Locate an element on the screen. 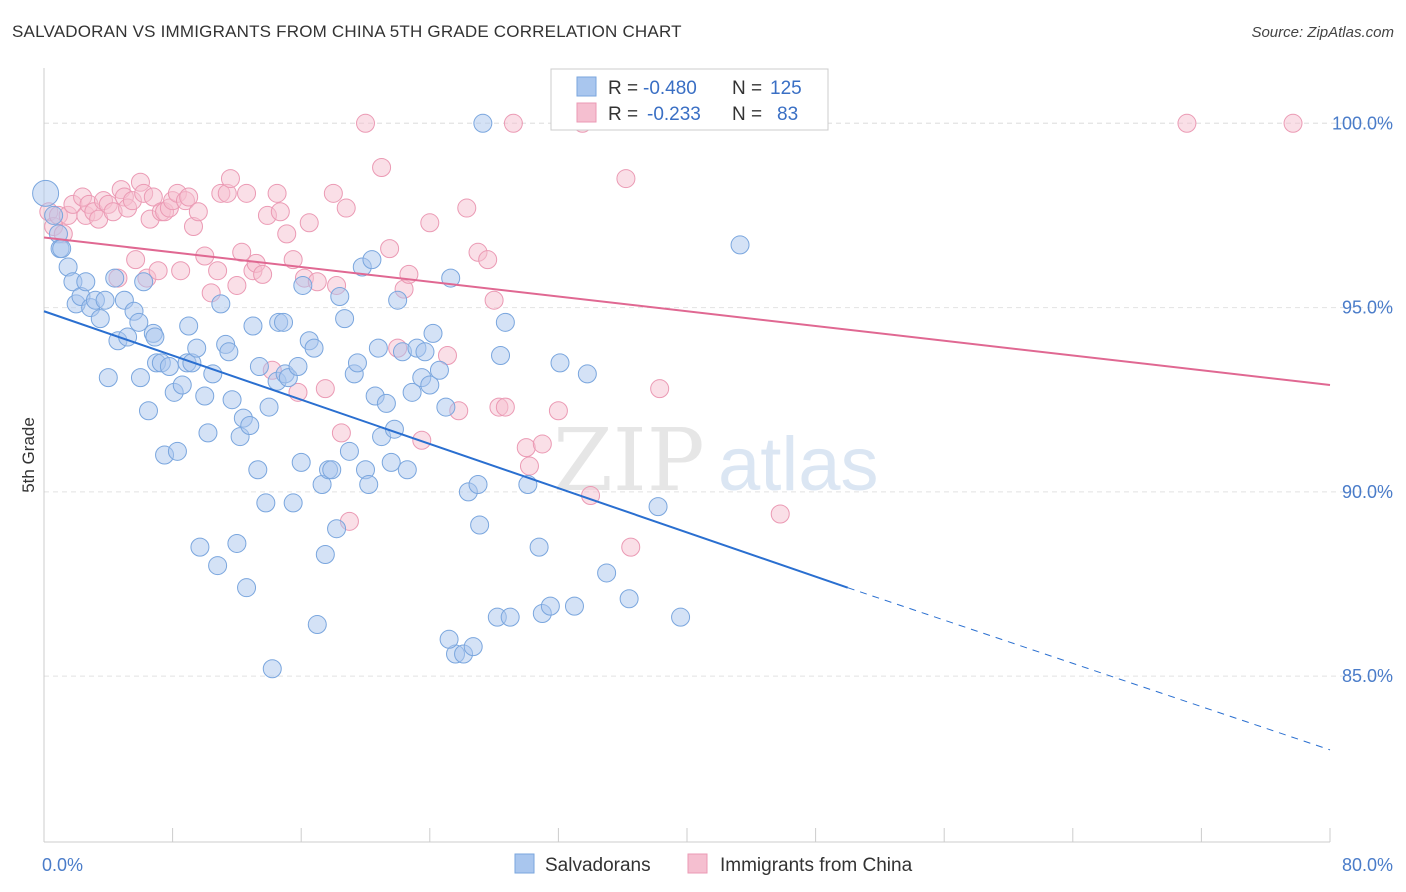 The width and height of the screenshot is (1406, 892). correlation-legend: R = -0.480 N = 125 R = -0.233 N = 83 is located at coordinates (689, 99).